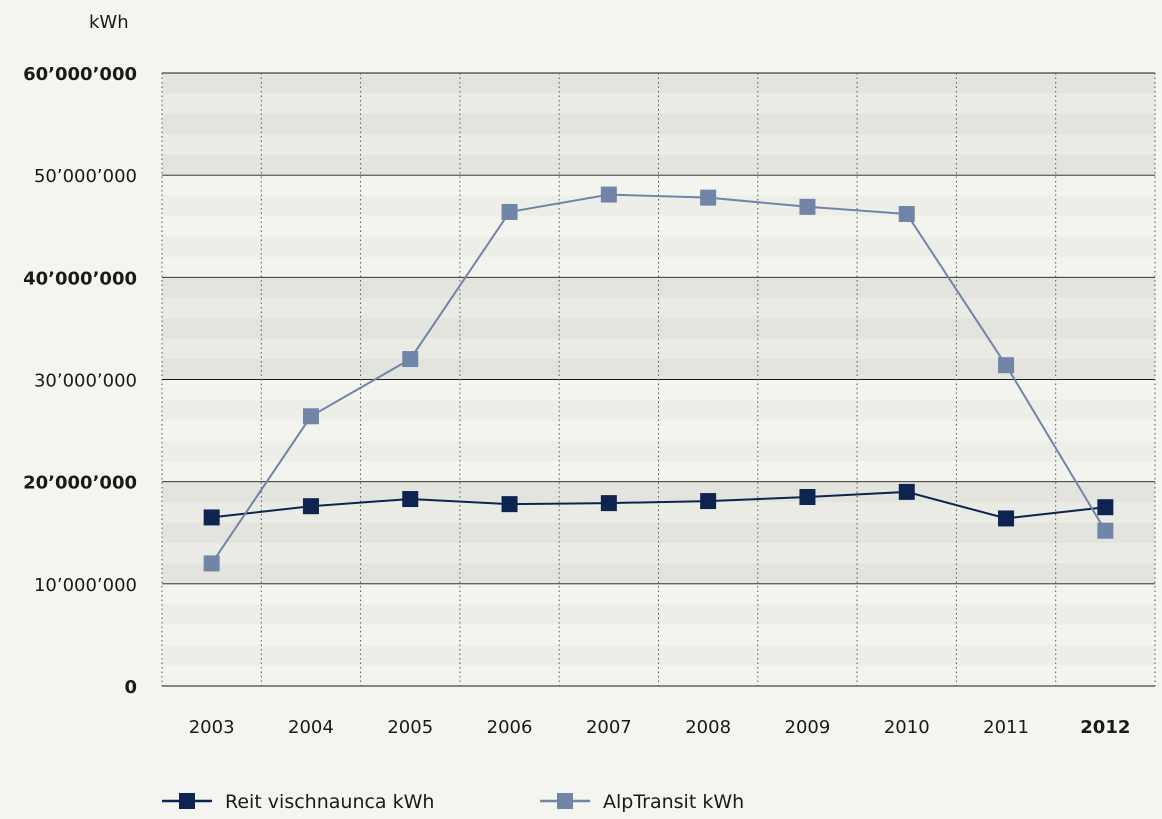 The image size is (1162, 819). I want to click on x-tick-label: 2011, so click(1006, 727).